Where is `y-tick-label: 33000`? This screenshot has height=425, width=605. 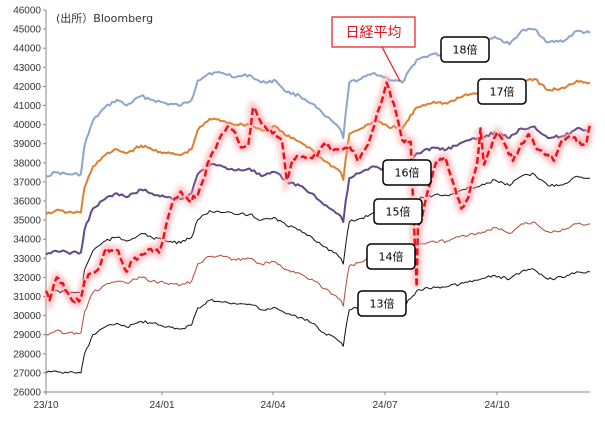
y-tick-label: 33000 is located at coordinates (27, 259).